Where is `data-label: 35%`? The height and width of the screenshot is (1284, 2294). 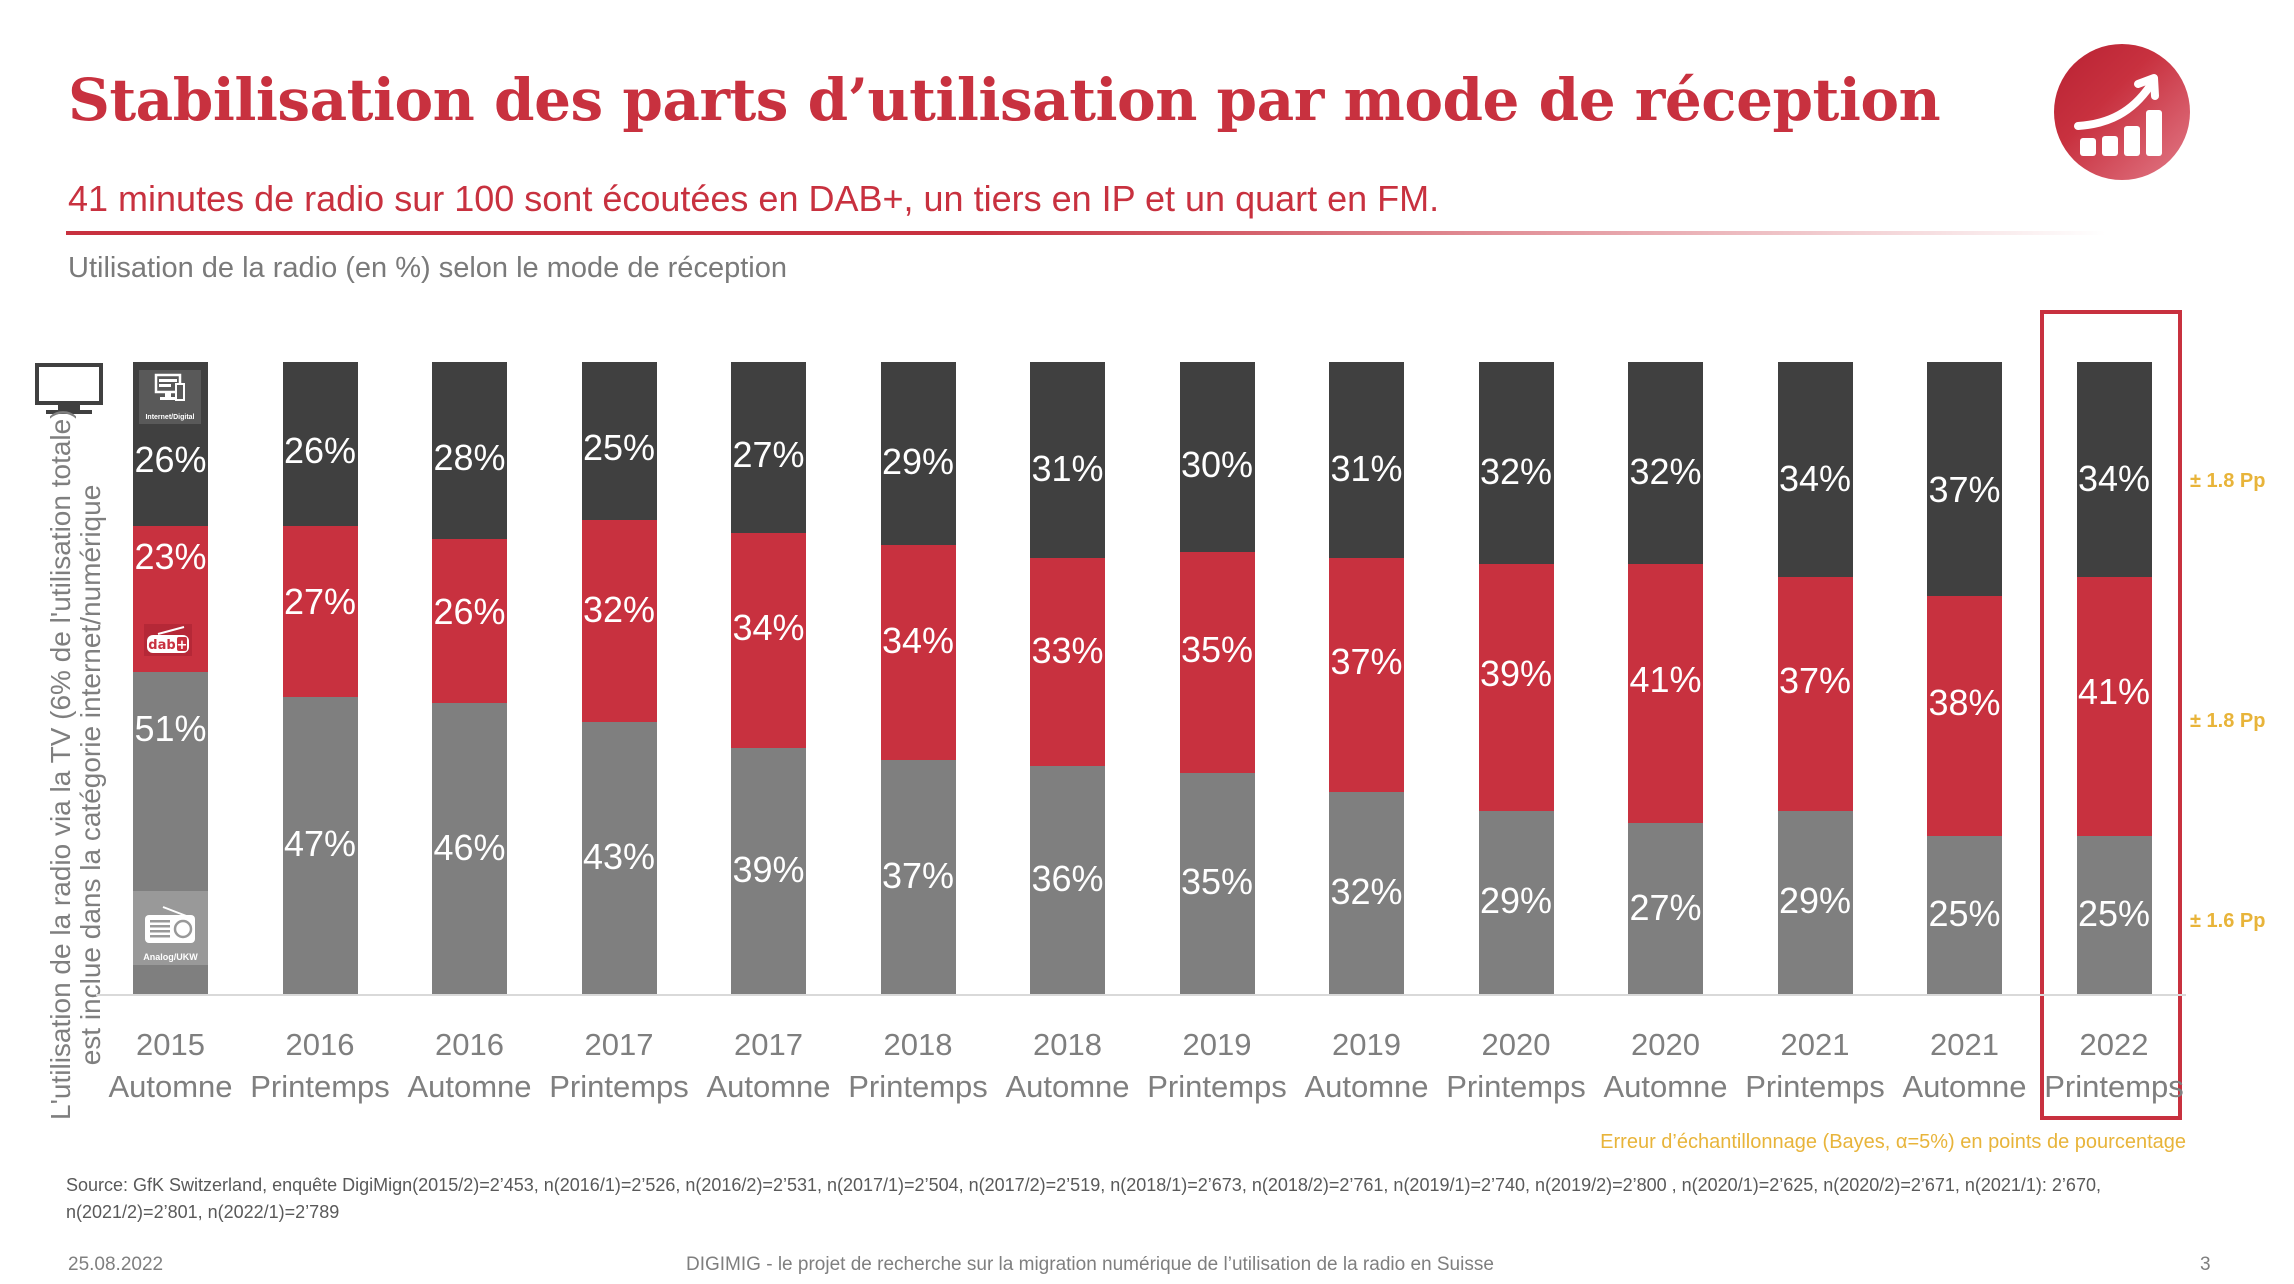
data-label: 35% is located at coordinates (1217, 882).